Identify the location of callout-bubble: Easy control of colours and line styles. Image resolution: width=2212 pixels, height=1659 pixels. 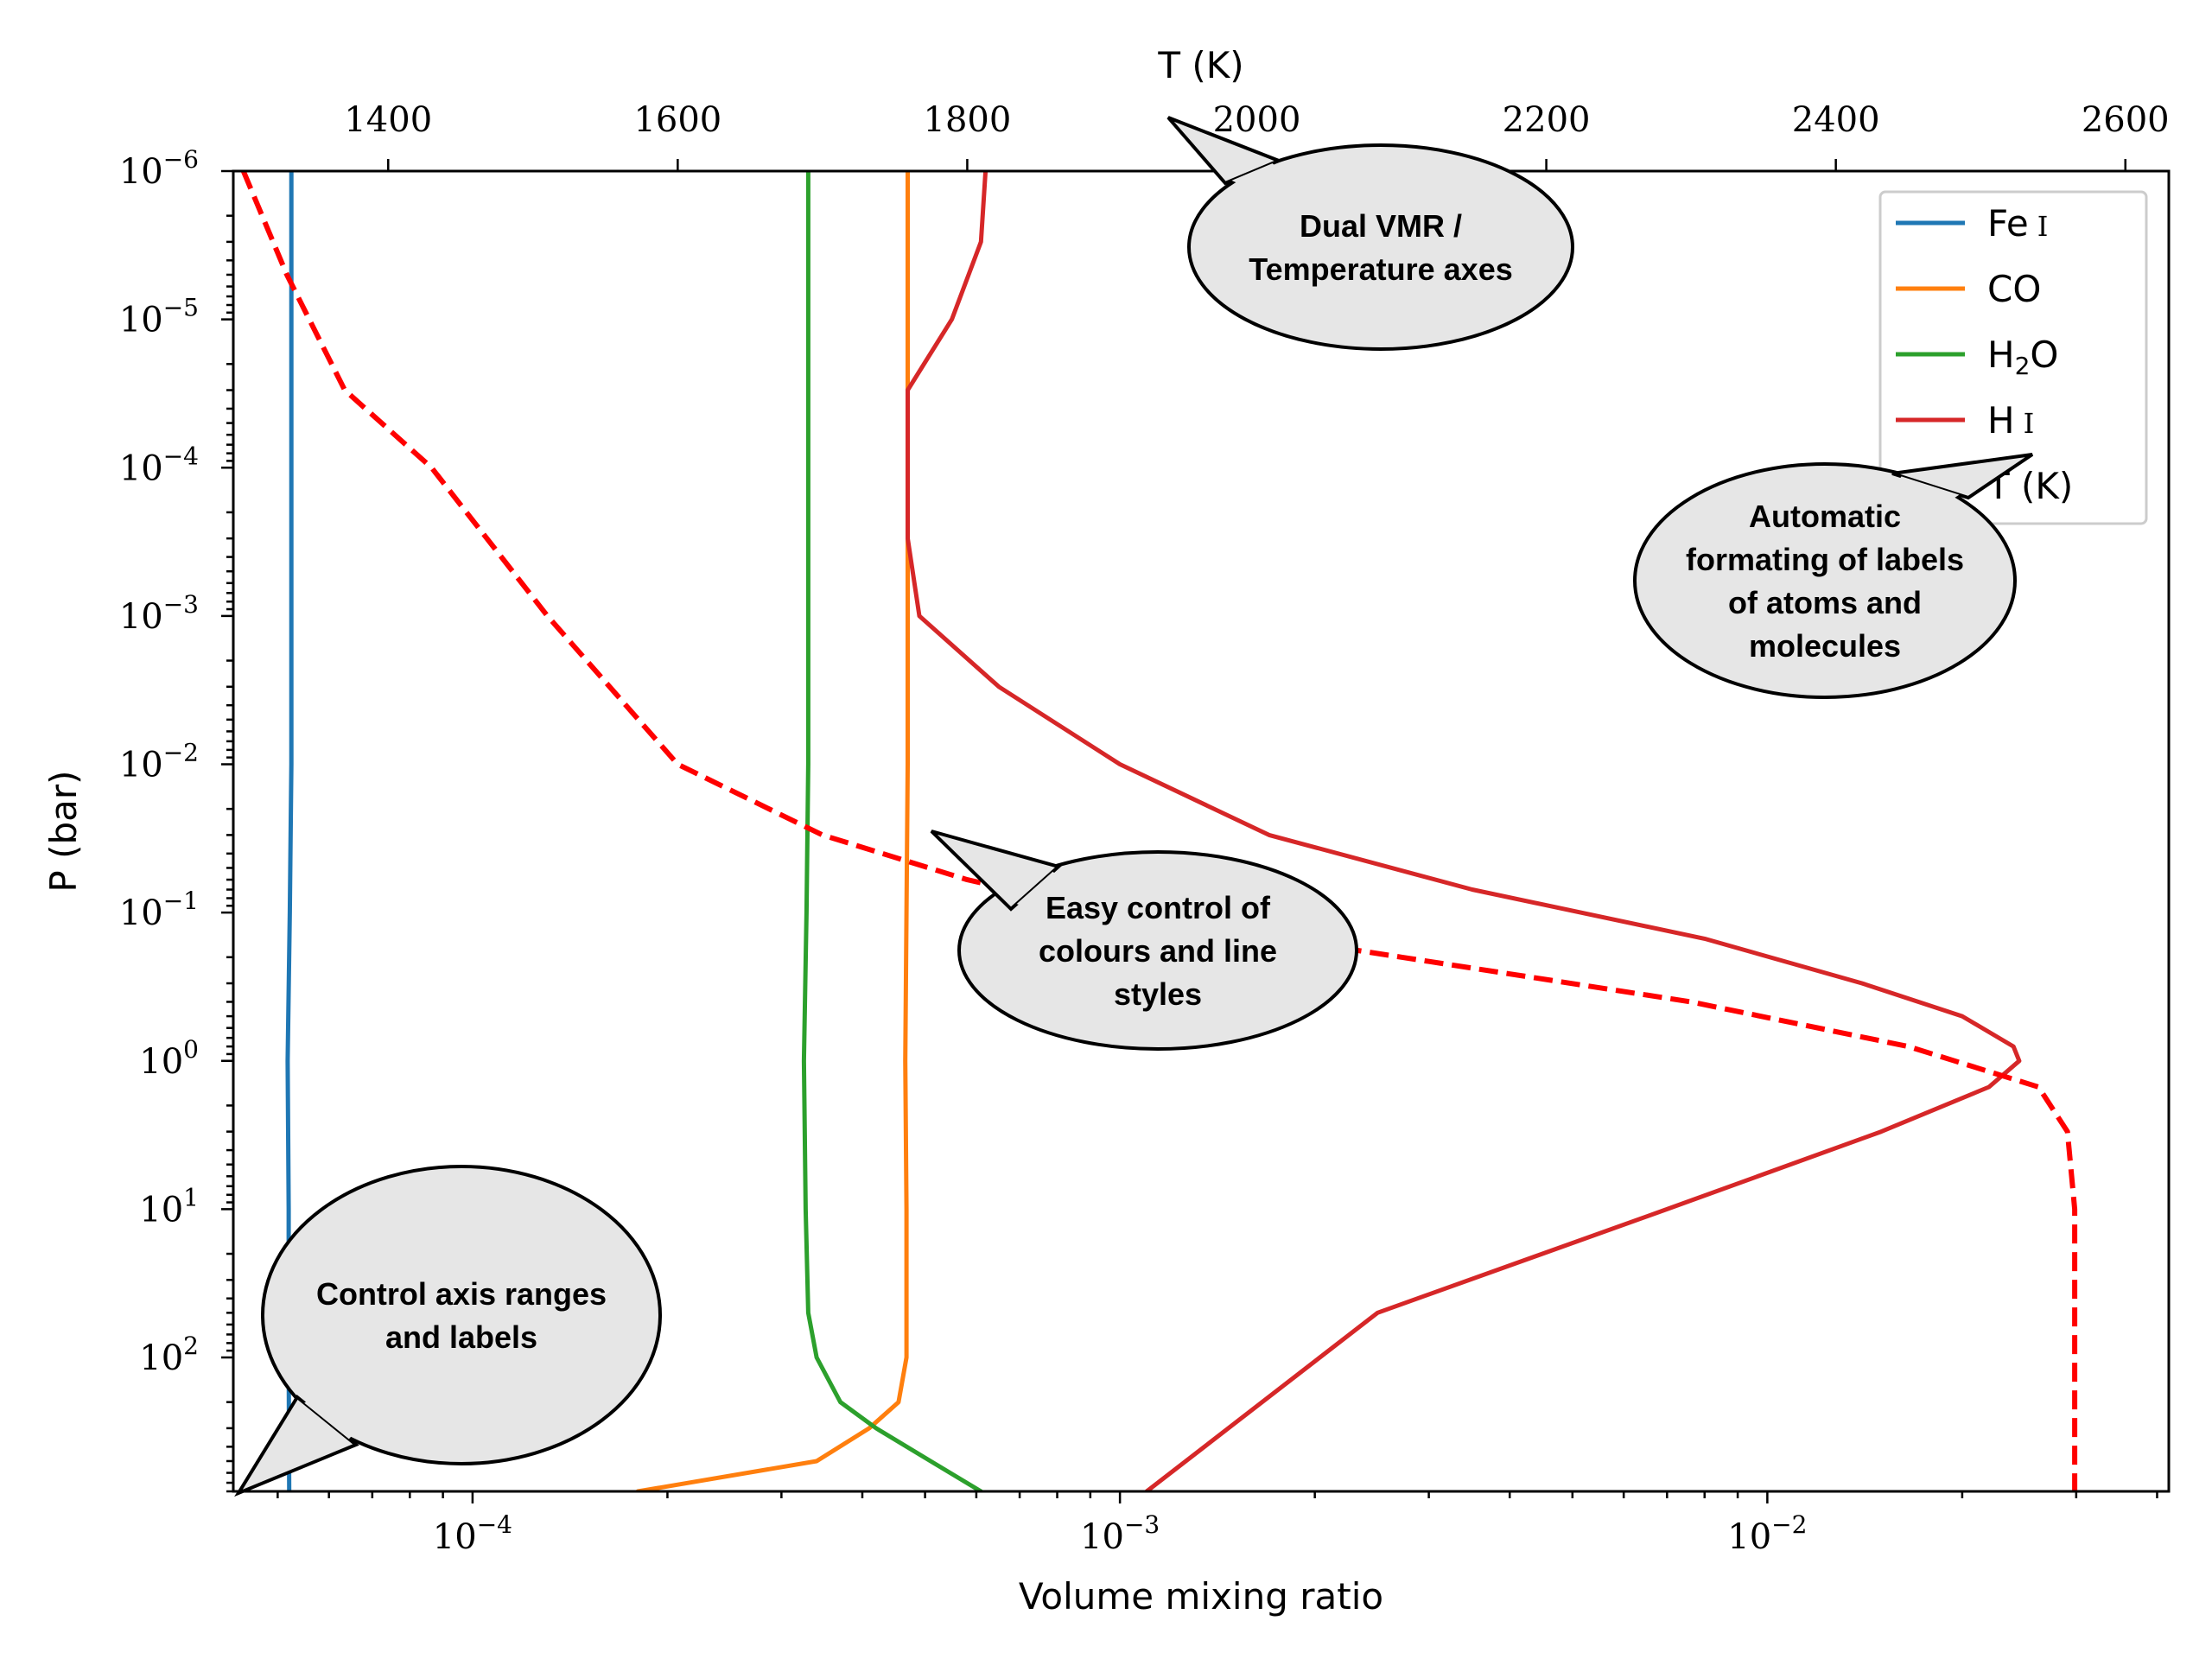
(1144, 940).